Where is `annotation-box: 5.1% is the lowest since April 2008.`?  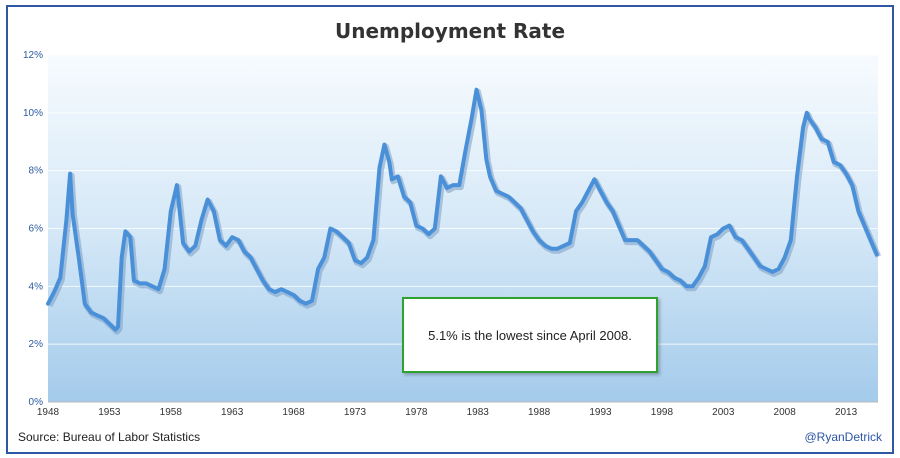 annotation-box: 5.1% is the lowest since April 2008. is located at coordinates (530, 335).